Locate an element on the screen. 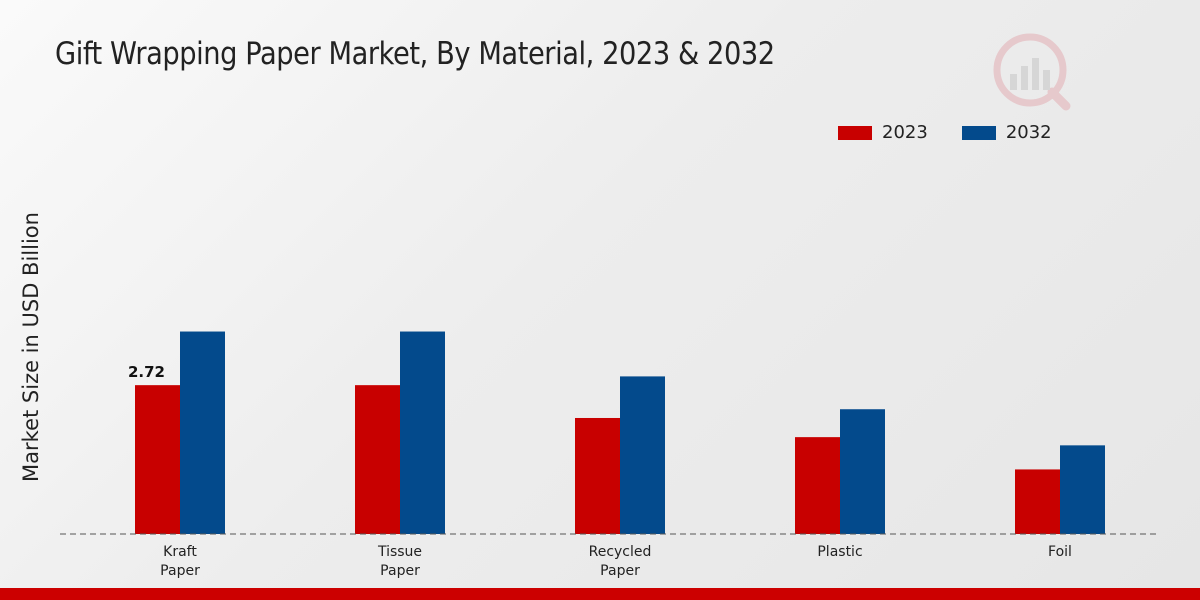  x-tick-label-1: Tissue Paper is located at coordinates (399, 561).